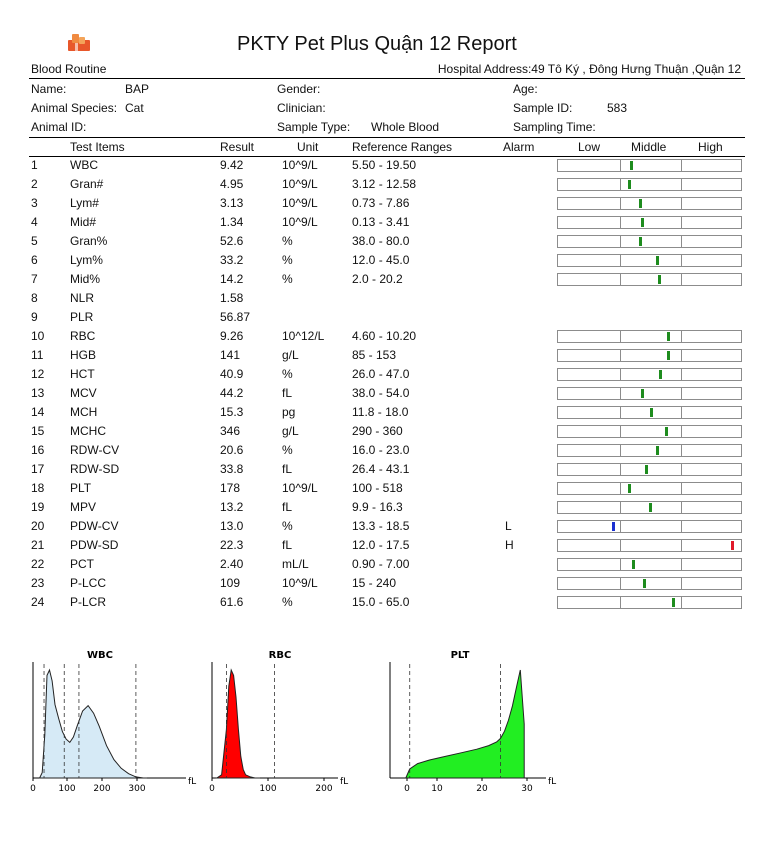 The image size is (771, 841). I want to click on report-title: PKTY Pet Plus Quận 12 Report, so click(377, 44).